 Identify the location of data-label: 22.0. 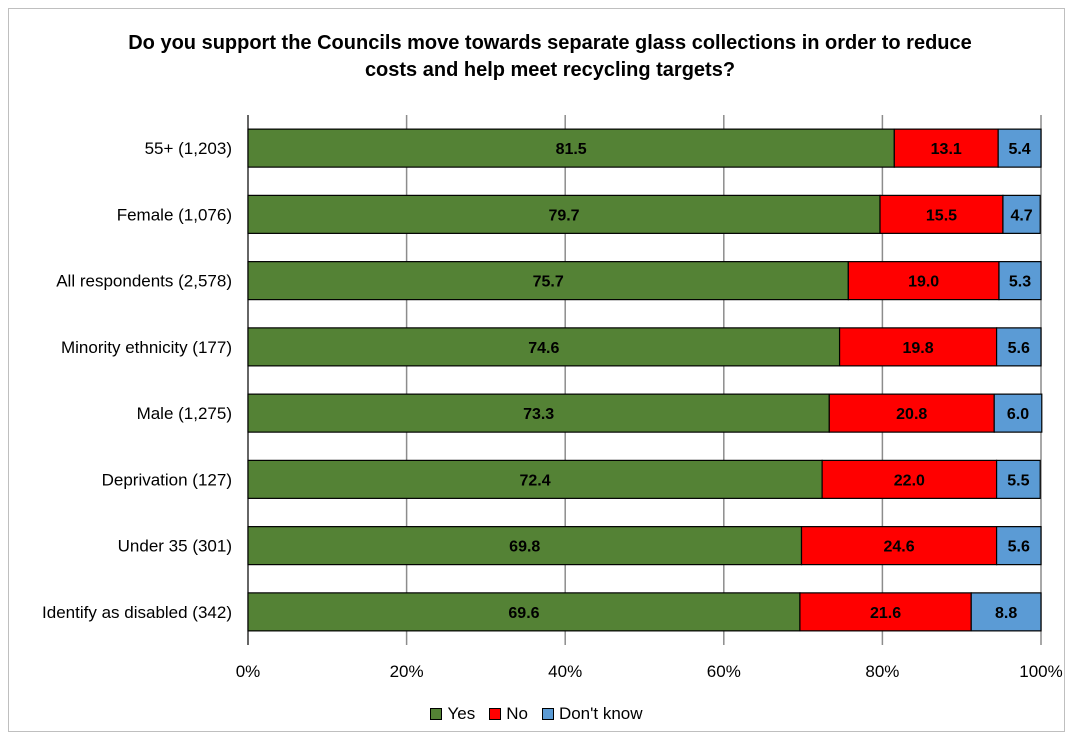
(909, 480).